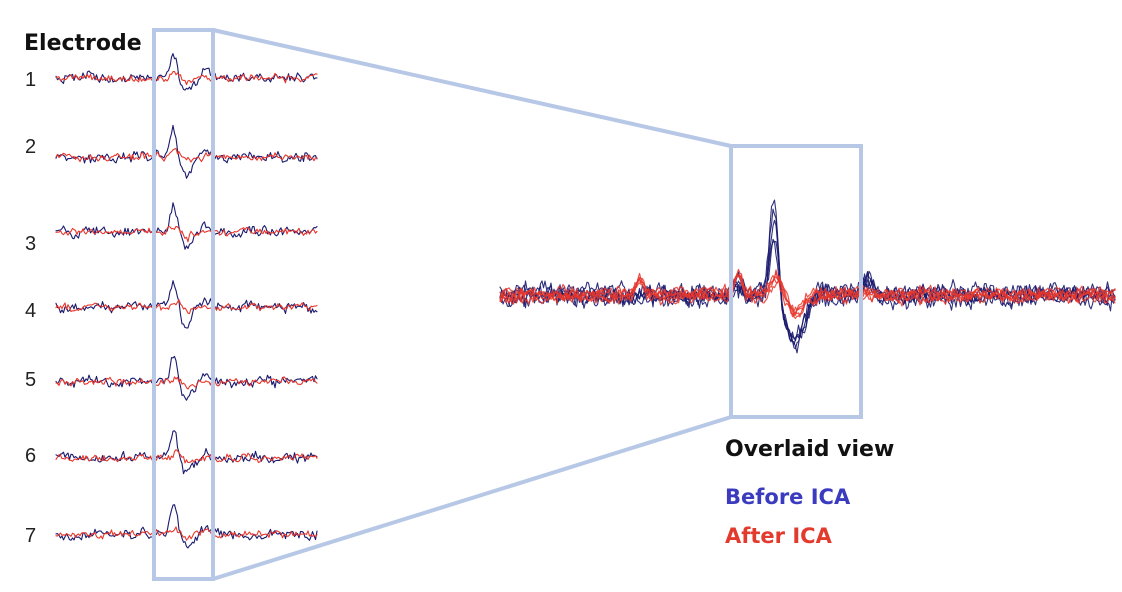 This screenshot has height=592, width=1122. What do you see at coordinates (472, 498) in the screenshot?
I see `zoom-line-bottom` at bounding box center [472, 498].